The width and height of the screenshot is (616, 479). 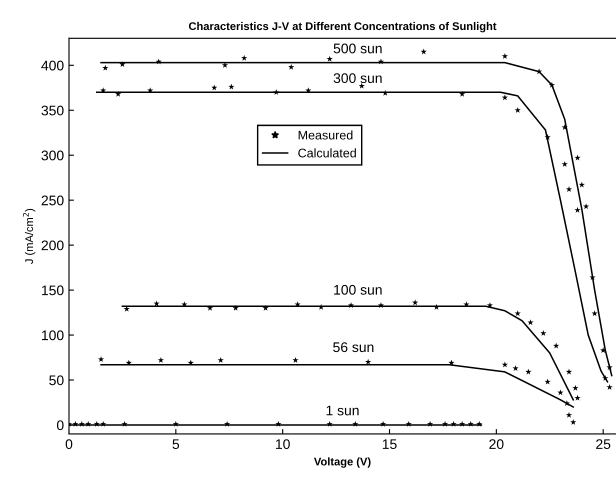 What do you see at coordinates (53, 335) in the screenshot?
I see `y-tick-label: 100` at bounding box center [53, 335].